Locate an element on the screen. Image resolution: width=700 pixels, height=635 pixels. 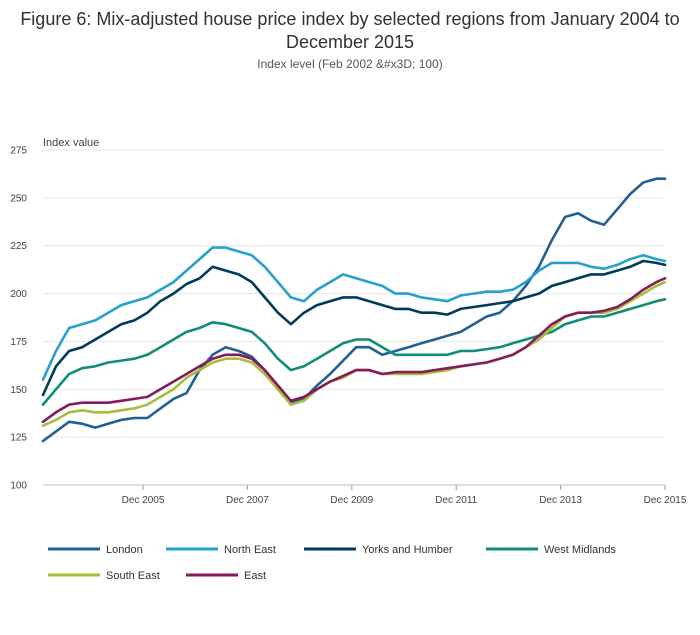
legend-label-west-midlands: West Midlands is located at coordinates (580, 550).